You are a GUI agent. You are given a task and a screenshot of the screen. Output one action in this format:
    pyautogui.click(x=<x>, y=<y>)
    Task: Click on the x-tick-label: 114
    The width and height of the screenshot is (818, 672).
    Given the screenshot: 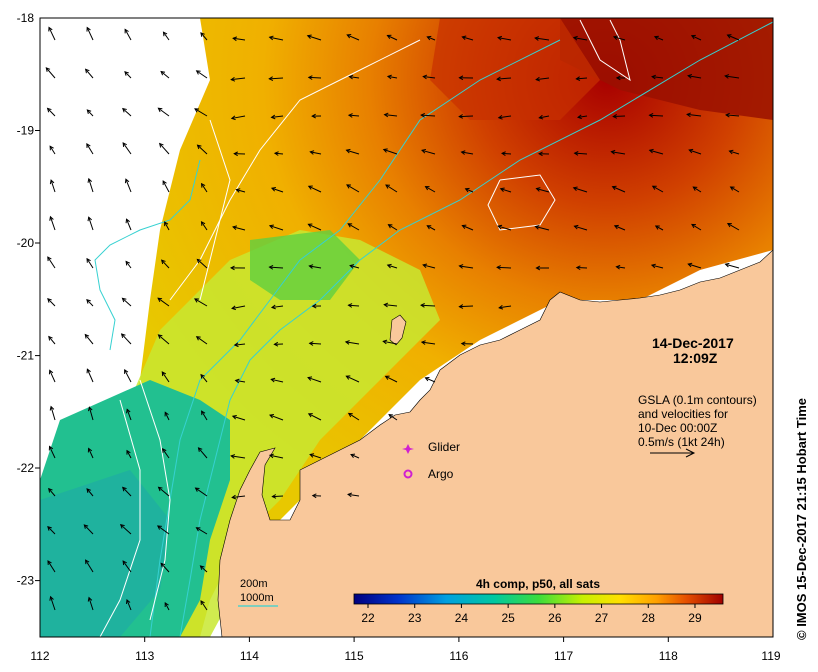 What is the action you would take?
    pyautogui.click(x=249, y=656)
    